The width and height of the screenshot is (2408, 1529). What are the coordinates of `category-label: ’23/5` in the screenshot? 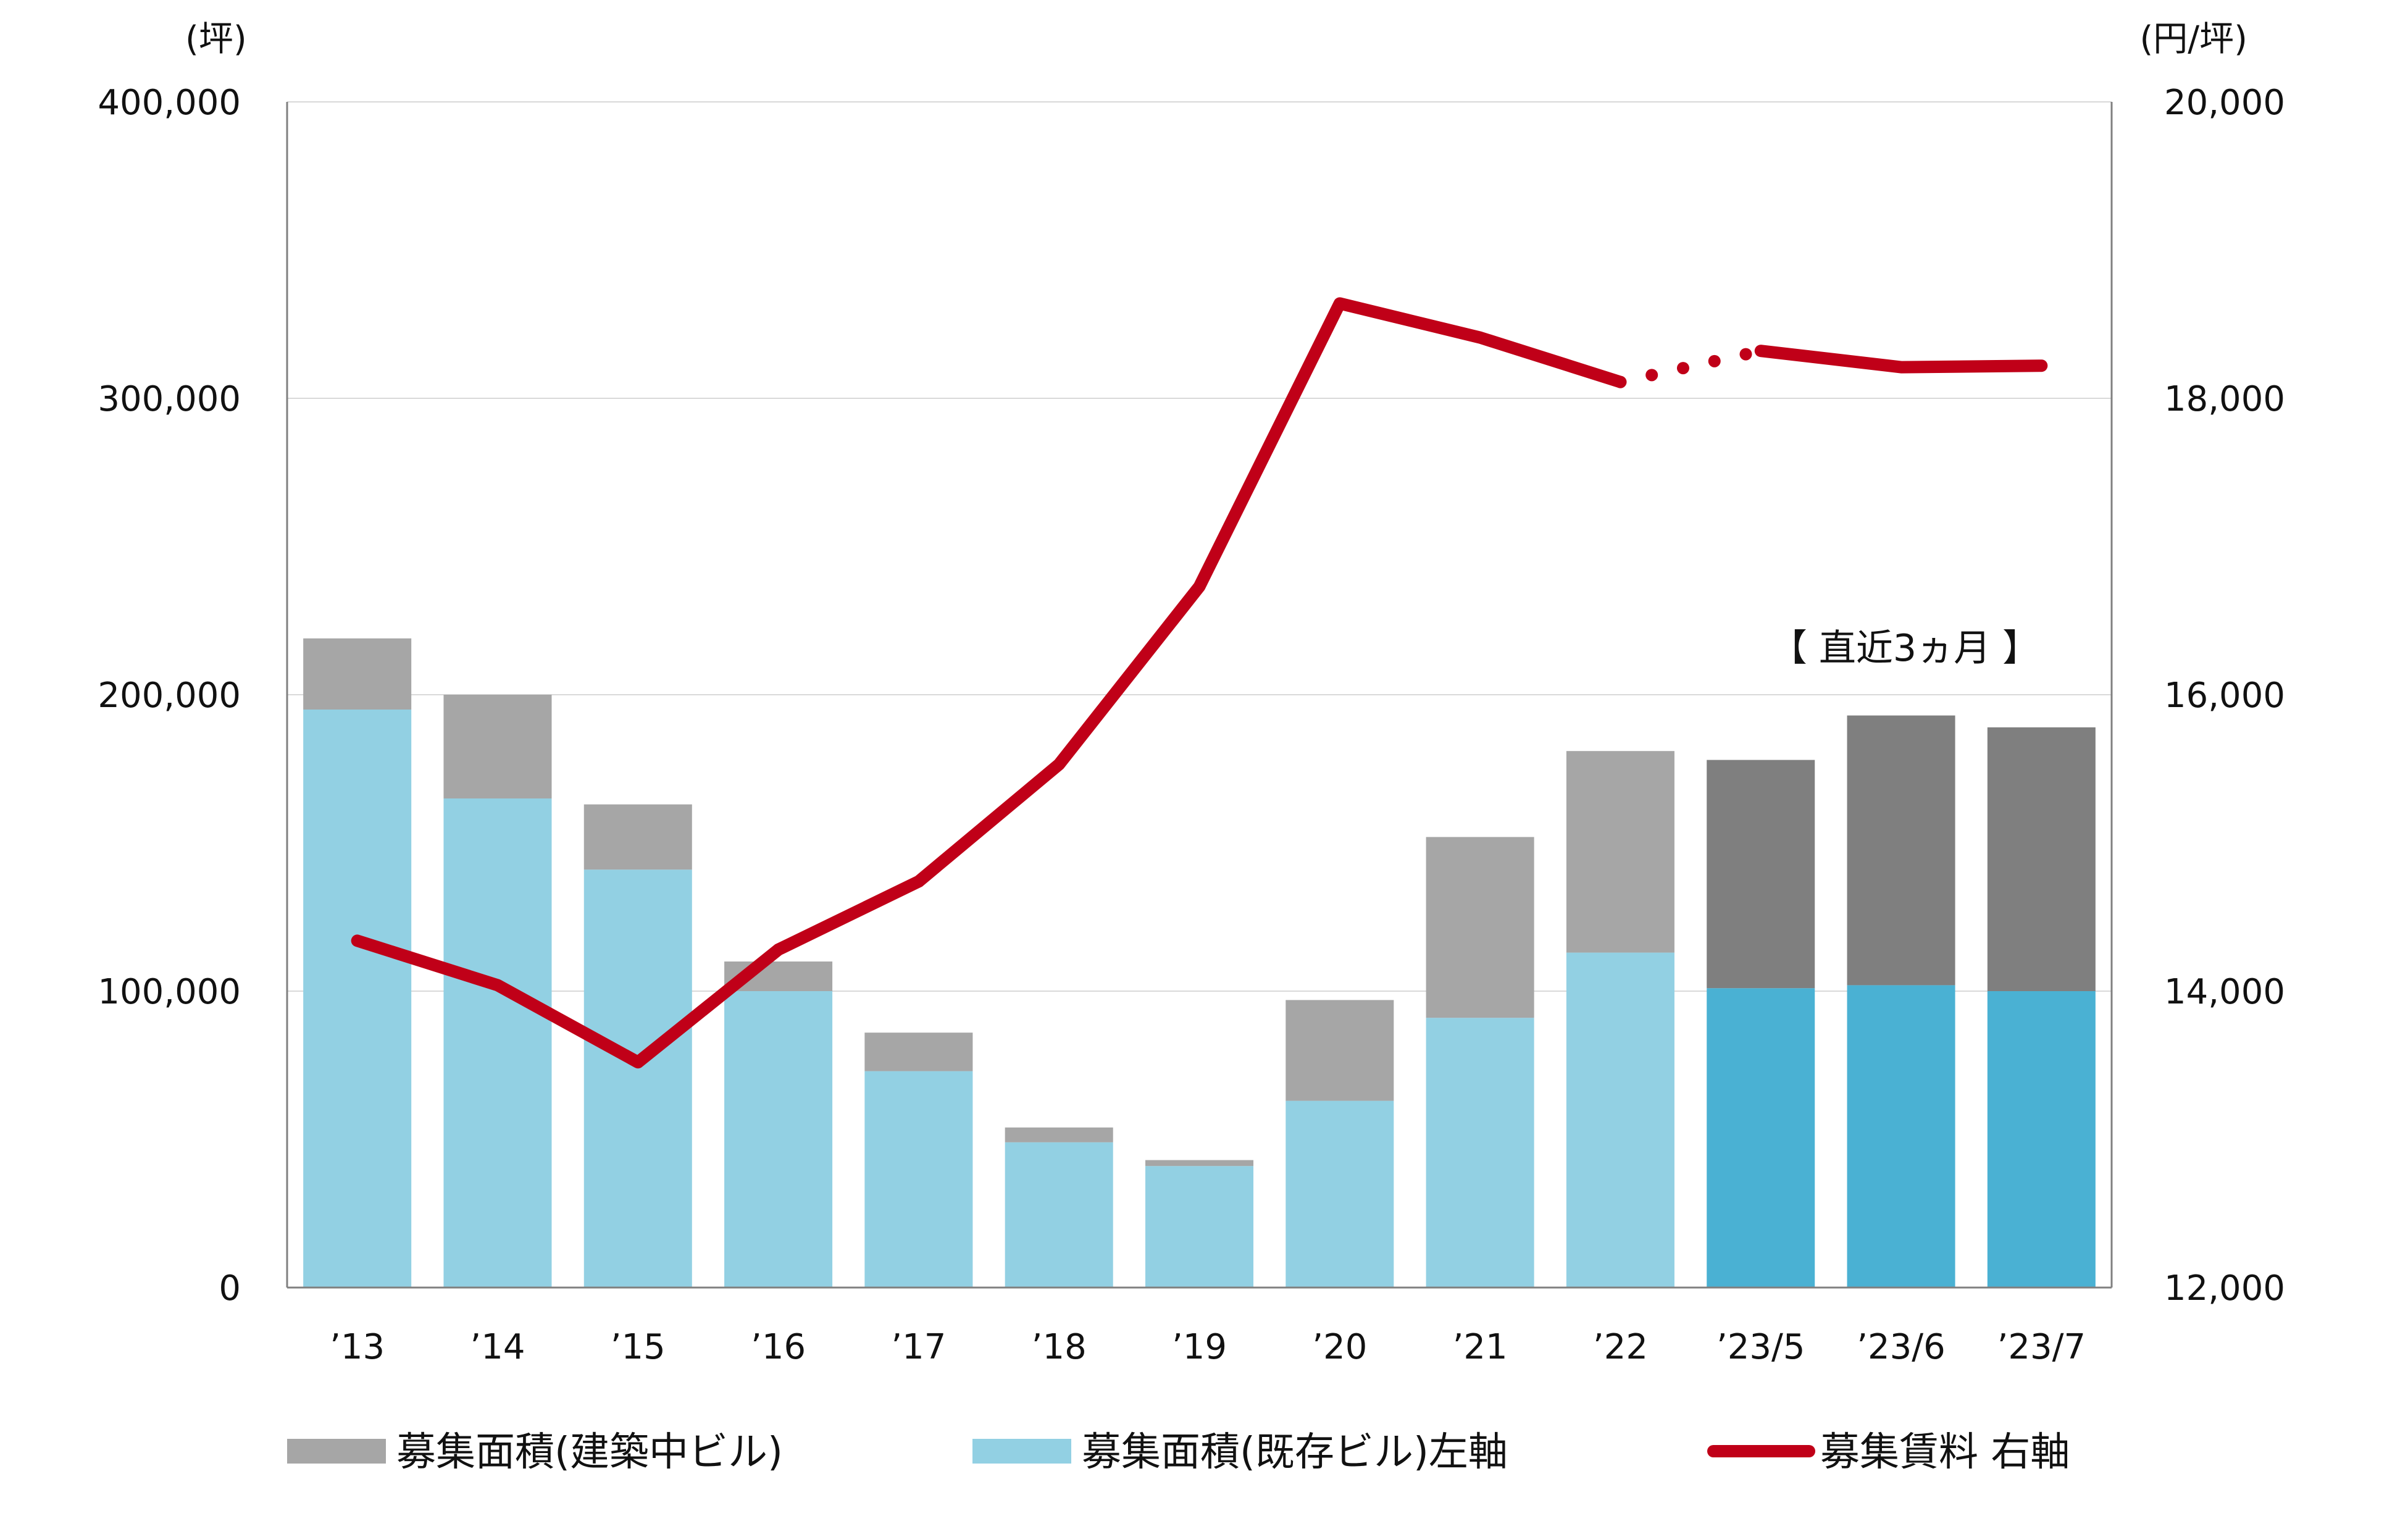 It's located at (1760, 1347).